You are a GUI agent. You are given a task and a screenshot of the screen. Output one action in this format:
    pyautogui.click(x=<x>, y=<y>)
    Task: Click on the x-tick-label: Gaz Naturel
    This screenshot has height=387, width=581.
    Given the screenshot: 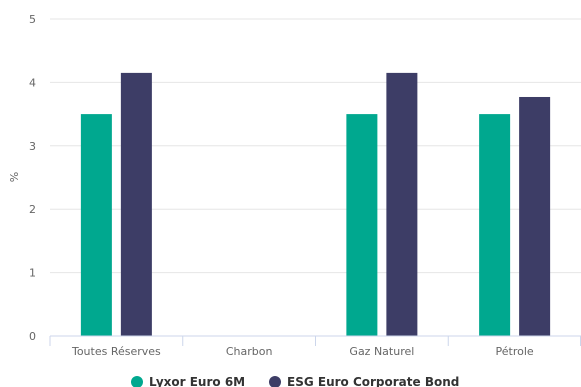 What is the action you would take?
    pyautogui.click(x=381, y=351)
    